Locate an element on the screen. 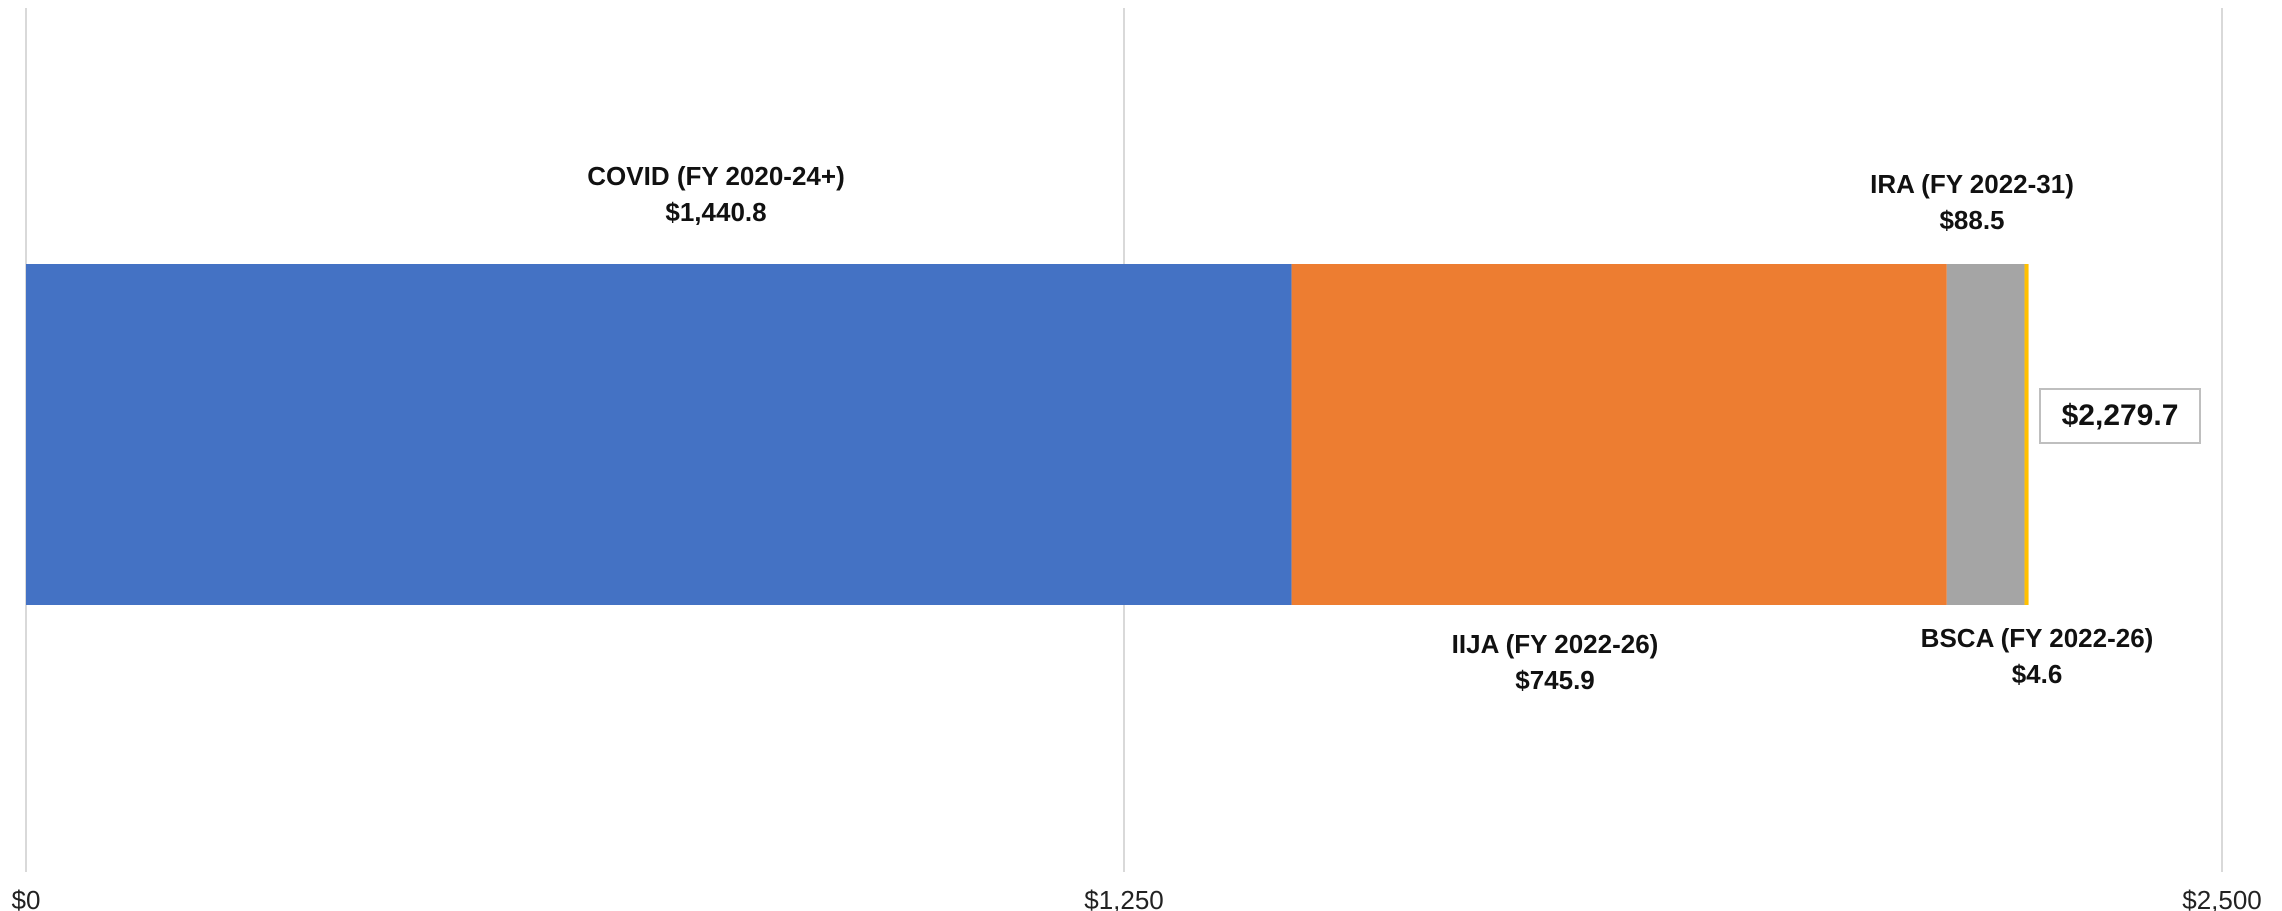 Image resolution: width=2282 pixels, height=911 pixels. total-label: $2,279.7 is located at coordinates (2120, 415).